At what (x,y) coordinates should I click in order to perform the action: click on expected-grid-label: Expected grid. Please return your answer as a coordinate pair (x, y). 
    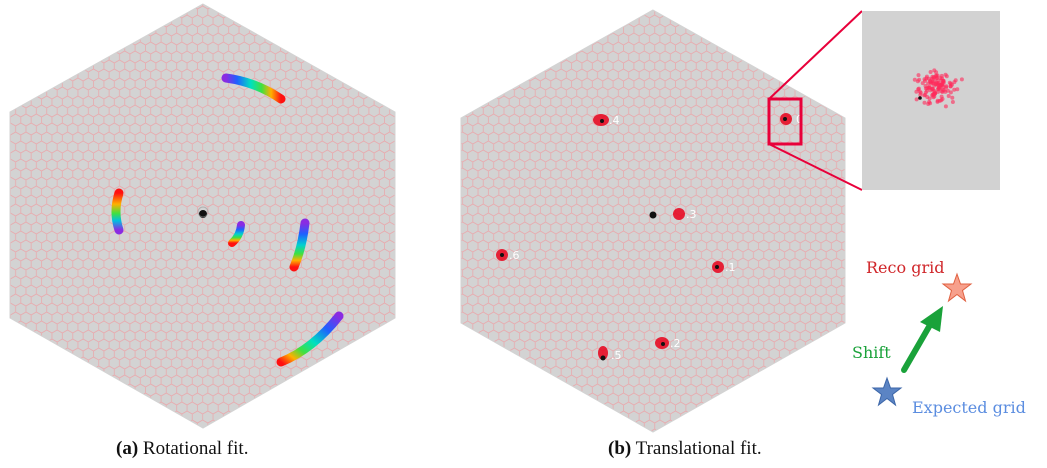
    Looking at the image, I should click on (969, 407).